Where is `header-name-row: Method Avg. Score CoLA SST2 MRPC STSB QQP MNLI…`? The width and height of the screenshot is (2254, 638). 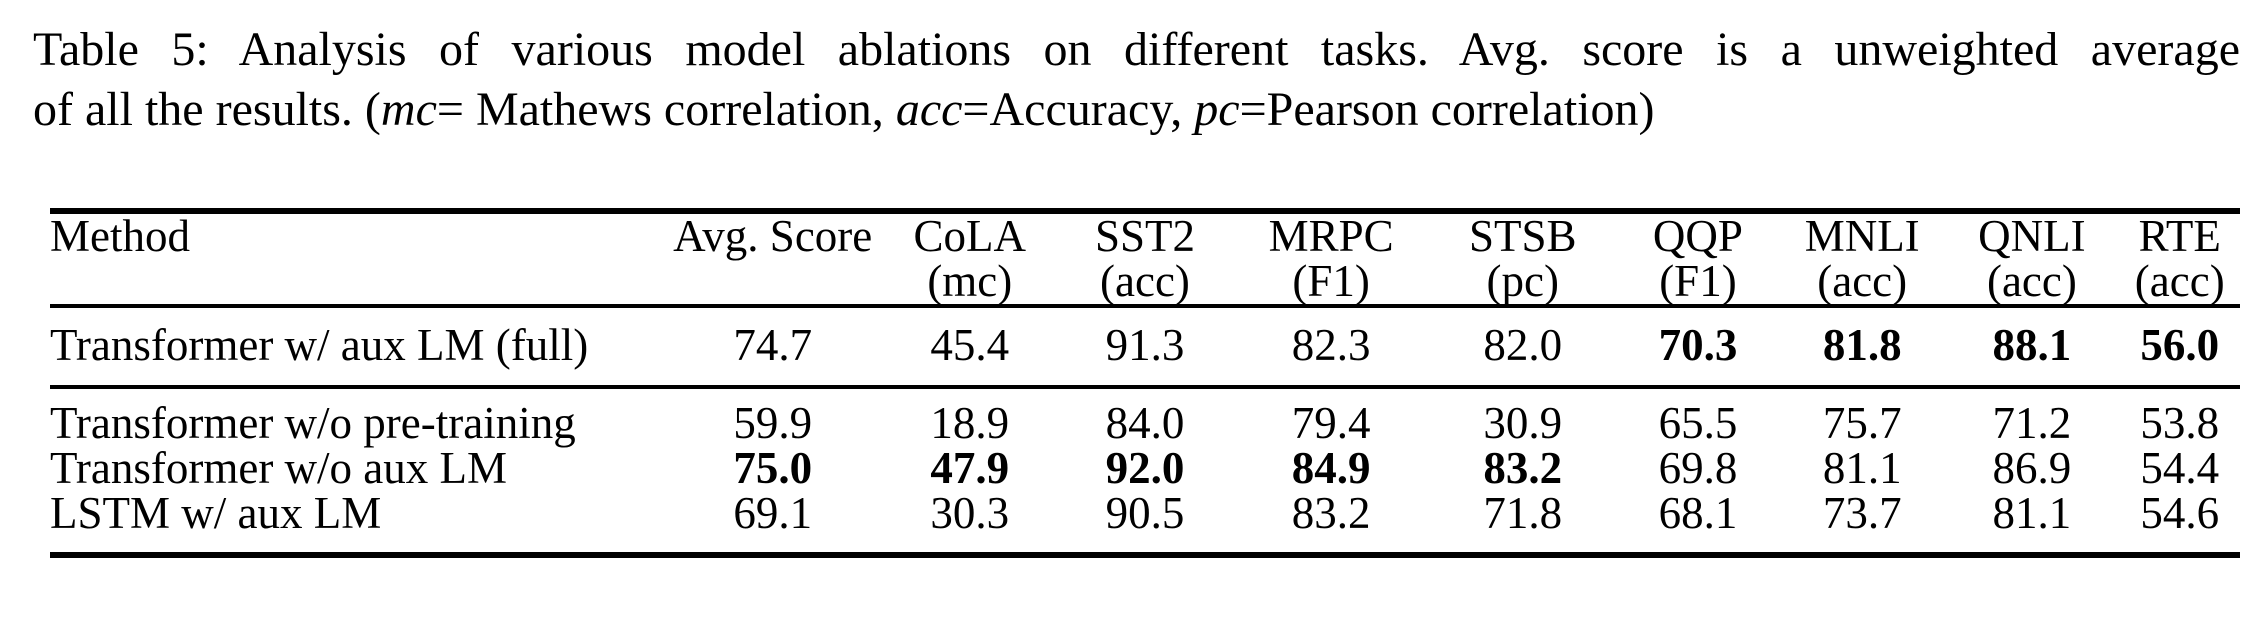 header-name-row: Method Avg. Score CoLA SST2 MRPC STSB QQP MNLI… is located at coordinates (1145, 259).